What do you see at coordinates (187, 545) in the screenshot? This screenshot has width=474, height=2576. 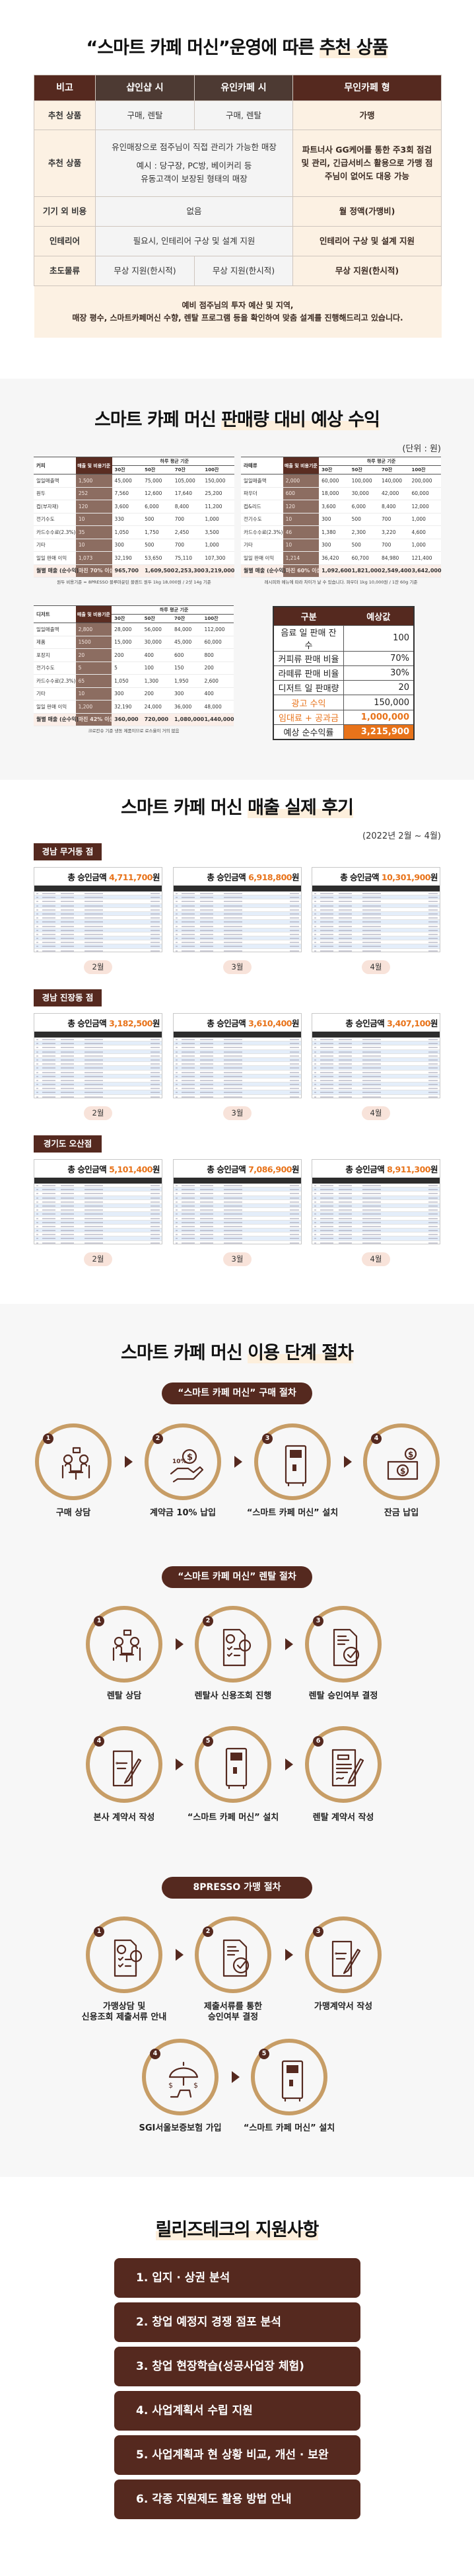 I see `cell-value: 700` at bounding box center [187, 545].